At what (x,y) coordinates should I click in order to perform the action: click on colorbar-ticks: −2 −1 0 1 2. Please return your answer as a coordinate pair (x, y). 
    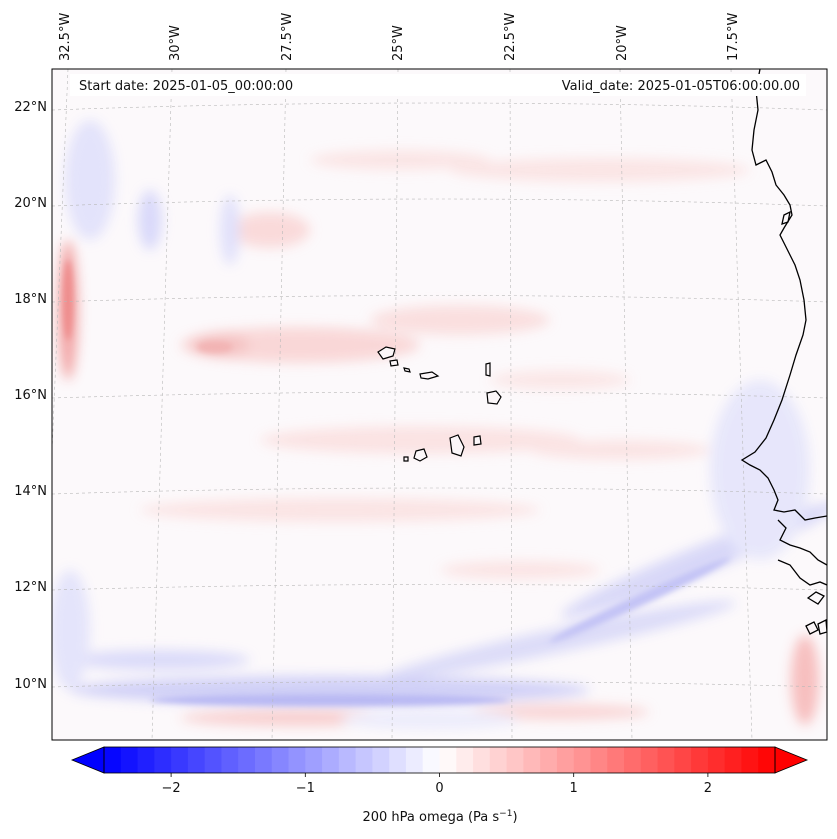
    Looking at the image, I should click on (437, 784).